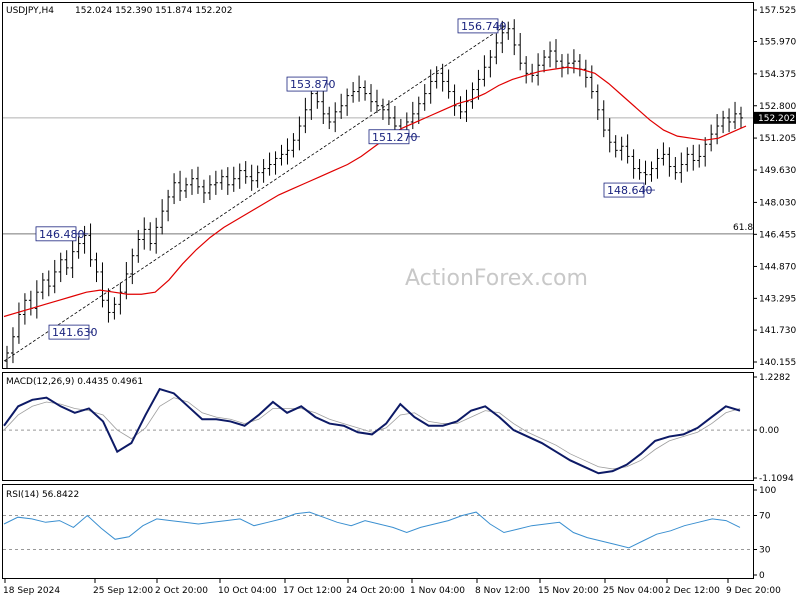 The height and width of the screenshot is (600, 800). I want to click on current-price-label: 152.202, so click(776, 119).